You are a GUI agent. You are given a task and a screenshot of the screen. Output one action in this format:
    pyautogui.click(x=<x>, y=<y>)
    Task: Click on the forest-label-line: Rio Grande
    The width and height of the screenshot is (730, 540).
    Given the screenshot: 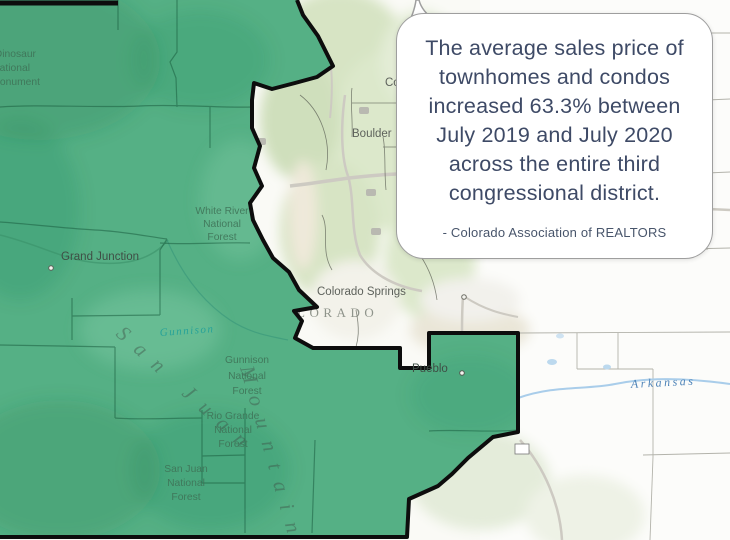 What is the action you would take?
    pyautogui.click(x=233, y=416)
    